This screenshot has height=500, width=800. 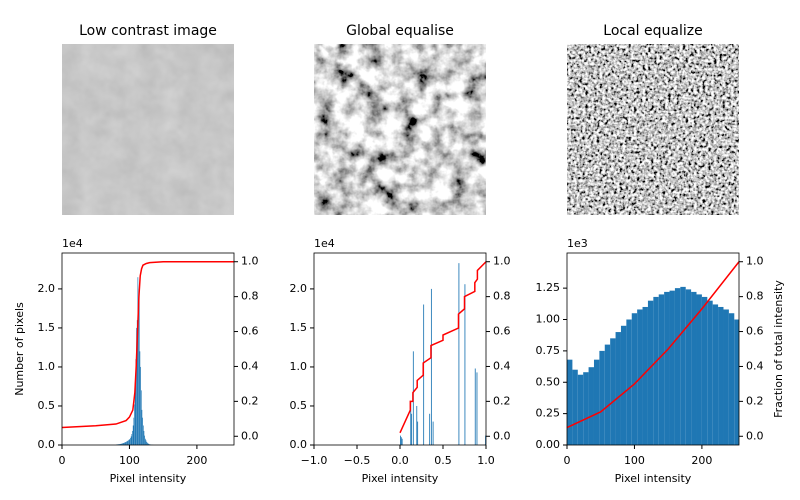 What do you see at coordinates (443, 460) in the screenshot?
I see `x-tick-label: 0.5` at bounding box center [443, 460].